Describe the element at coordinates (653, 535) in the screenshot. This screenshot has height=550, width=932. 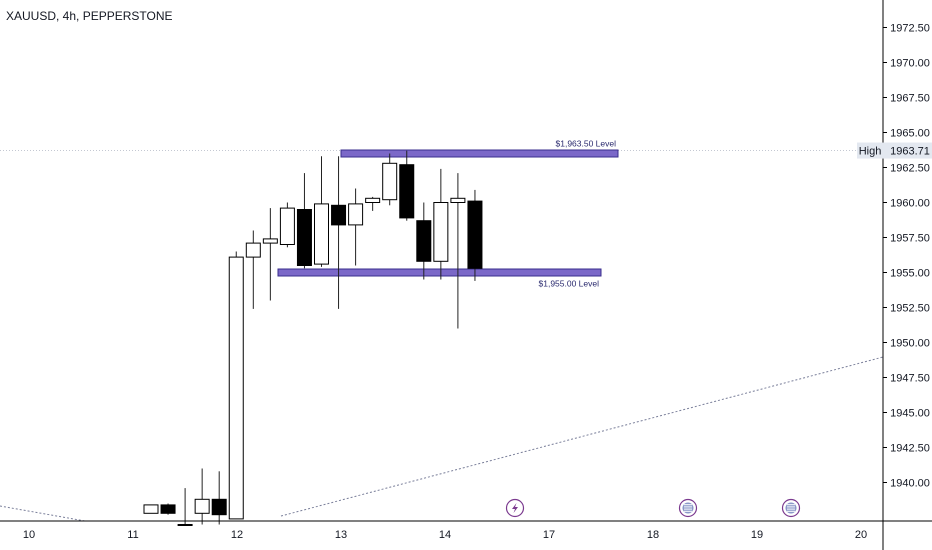
I see `x-tick-label-6: 18` at that location.